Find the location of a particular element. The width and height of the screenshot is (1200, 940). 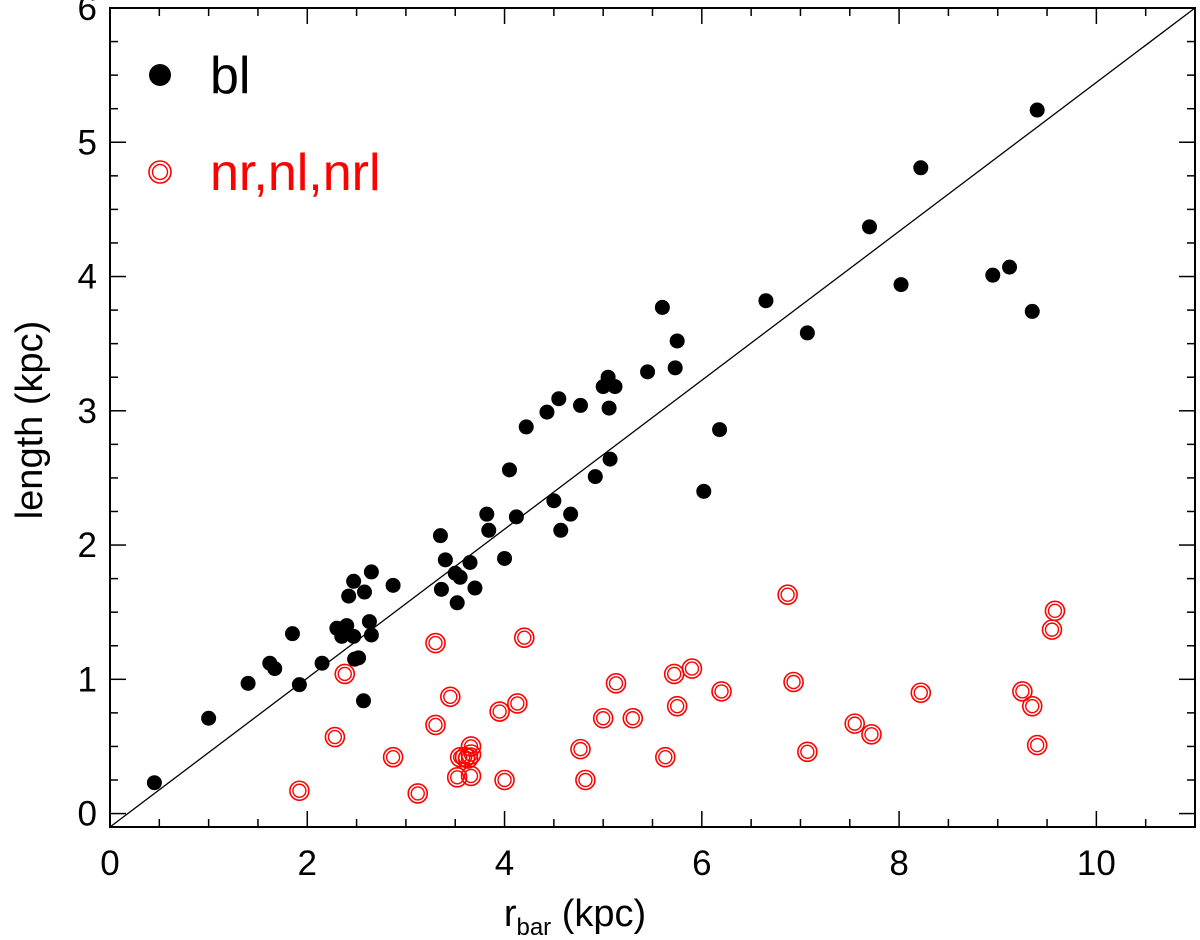

y-tick-label: 6 is located at coordinates (87, 14).